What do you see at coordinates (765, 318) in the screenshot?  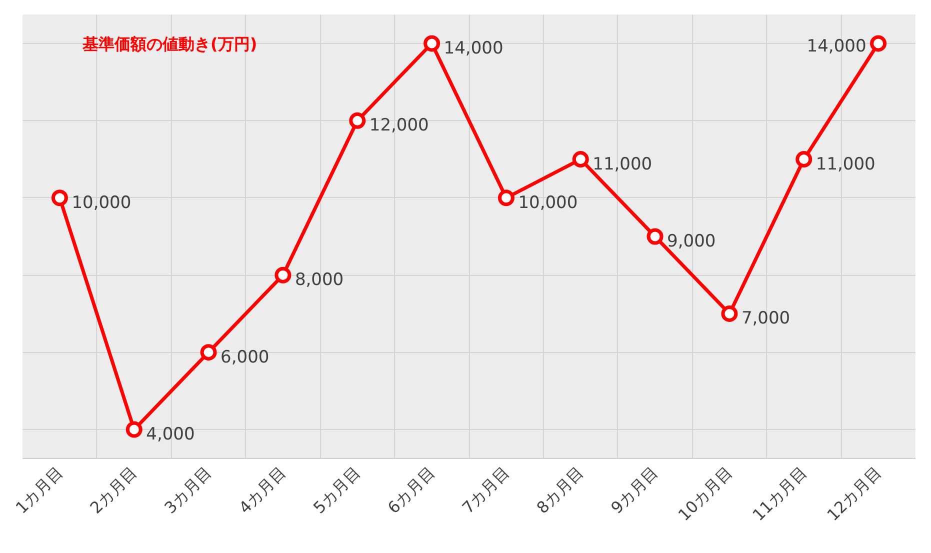 I see `data-label: 7,000` at bounding box center [765, 318].